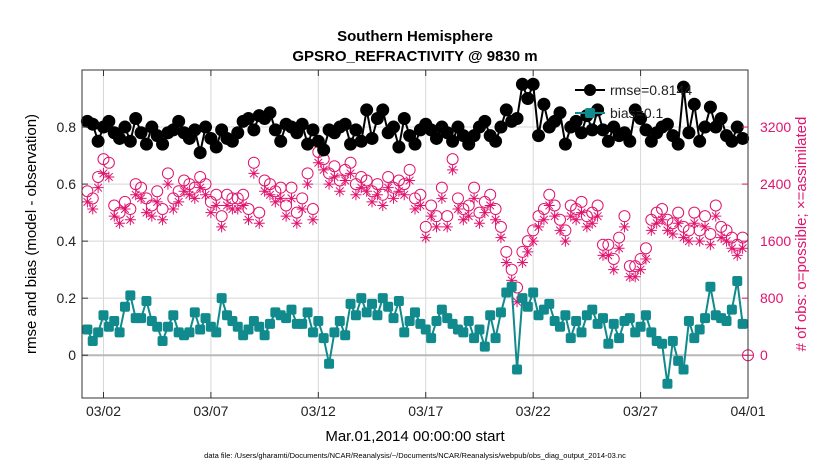 The image size is (830, 470). I want to click on chart-subtitle: GPSRO_REFRACTIVITY @ 9830 m, so click(414, 56).